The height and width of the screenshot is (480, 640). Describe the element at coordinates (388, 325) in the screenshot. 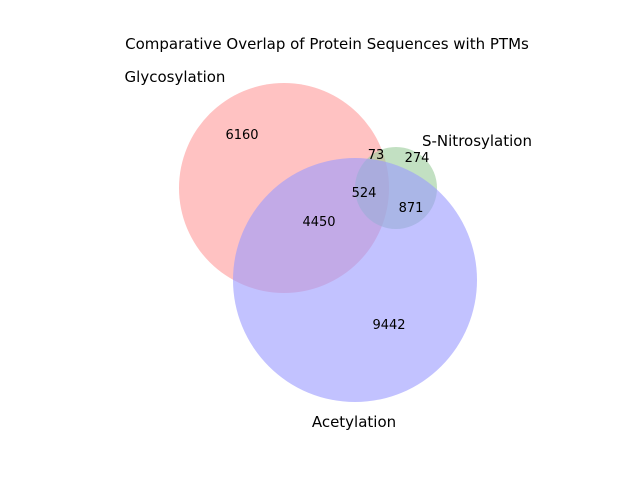

I see `region-acetylation-only: 9442` at that location.